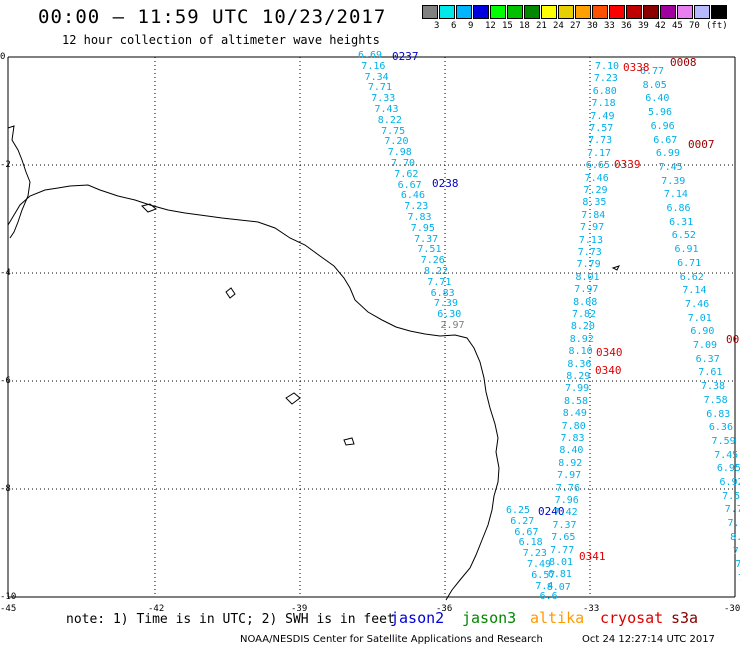  Describe the element at coordinates (386, 109) in the screenshot. I see `wave-height: 7.43` at that location.